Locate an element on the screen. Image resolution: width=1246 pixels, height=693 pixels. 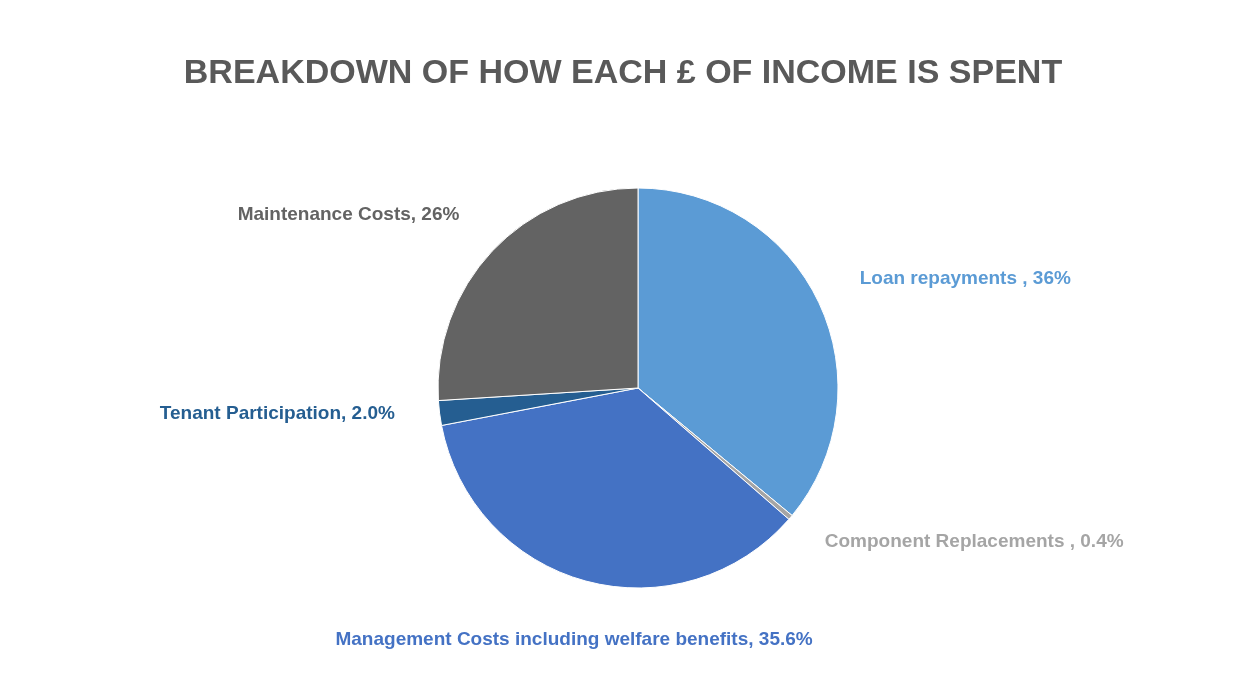
slice-label: Management Costs including welfare benefits, 35.6% is located at coordinates (574, 638).